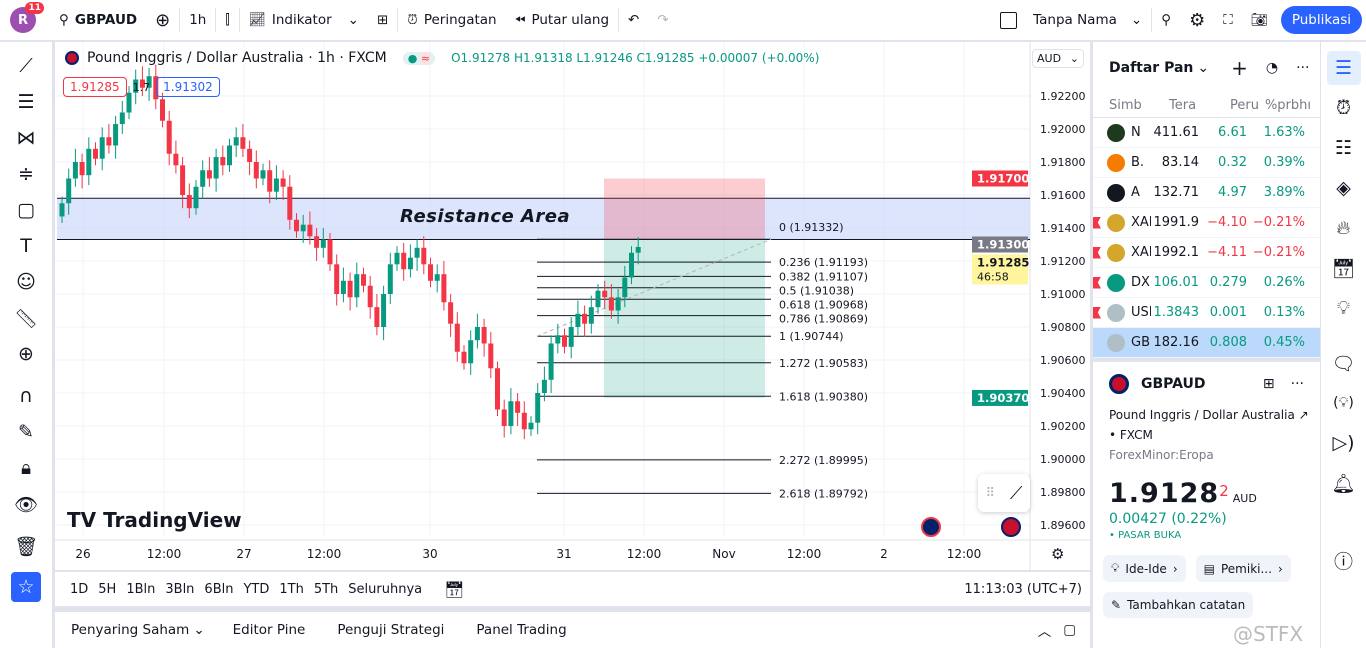 This screenshot has width=1366, height=648. What do you see at coordinates (1243, 568) in the screenshot?
I see `minds-button: ▤ Pemiki... ›` at bounding box center [1243, 568].